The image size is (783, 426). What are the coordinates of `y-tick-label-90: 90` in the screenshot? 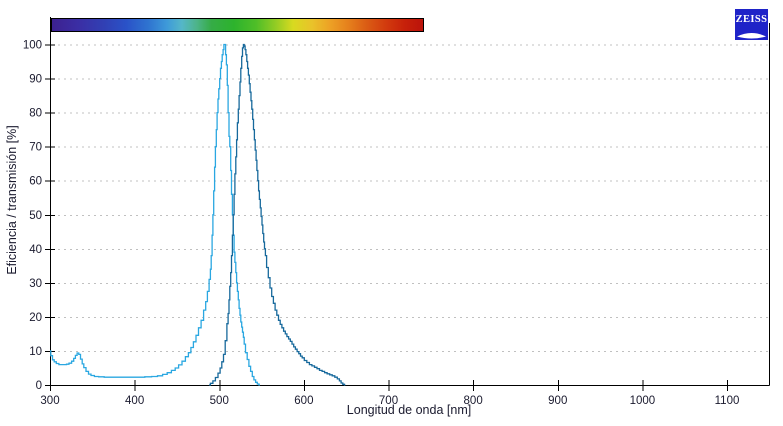 It's located at (35, 80).